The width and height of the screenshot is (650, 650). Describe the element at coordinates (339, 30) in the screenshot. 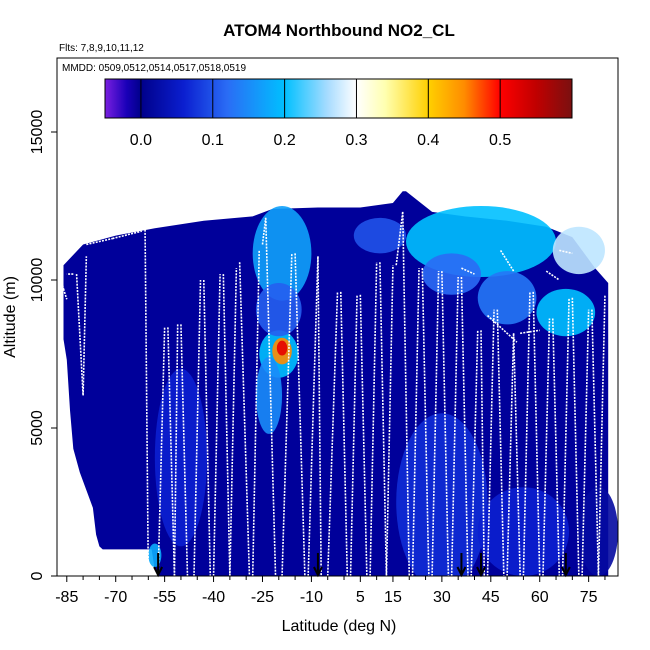

I see `chart-title: ATOM4 Northbound NO2_CL` at that location.